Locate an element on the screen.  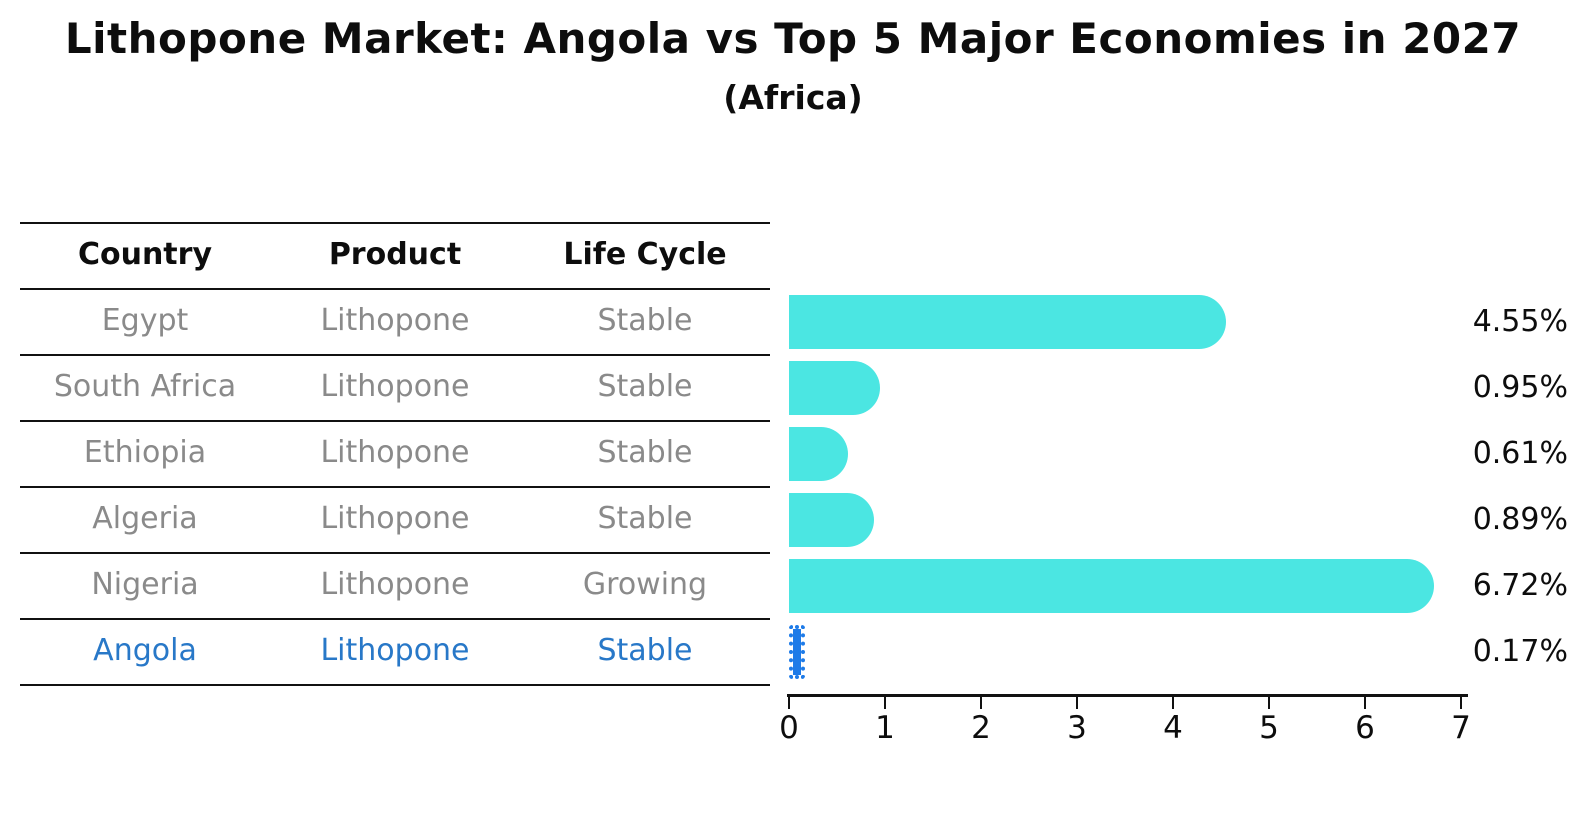
bar-value-label: 0.61% is located at coordinates (1520, 453).